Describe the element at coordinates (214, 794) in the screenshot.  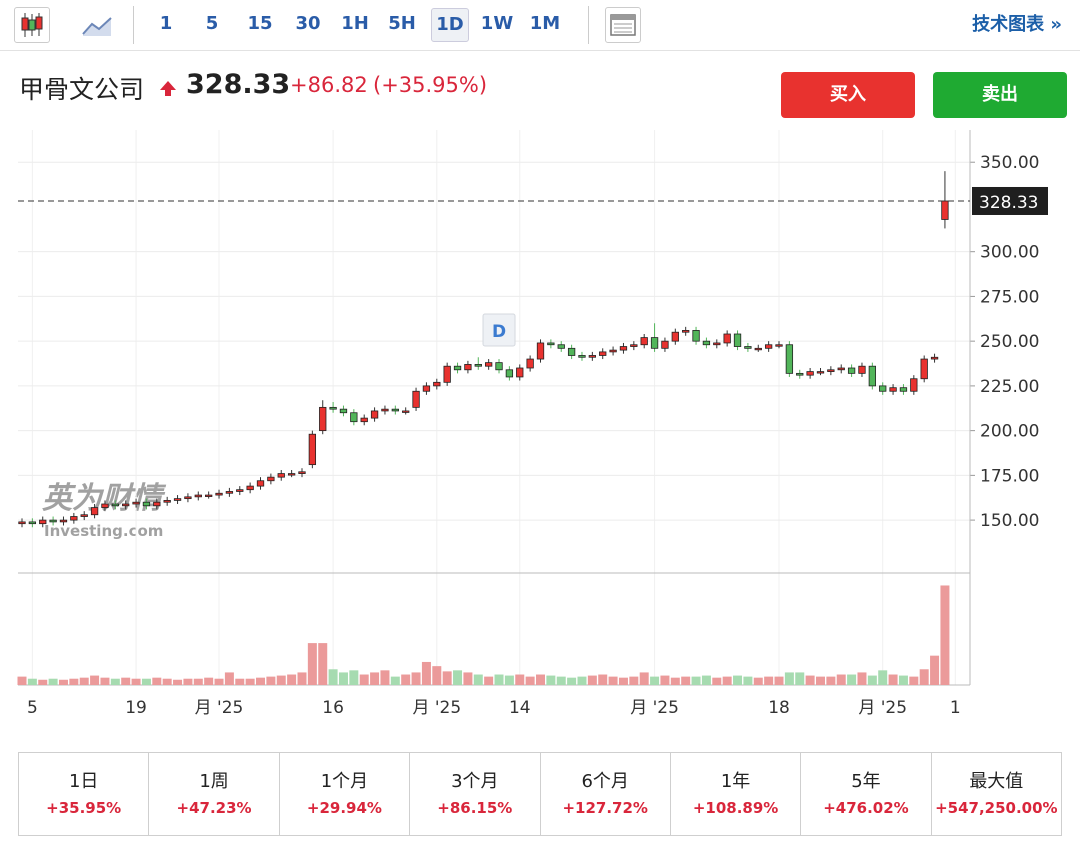
I see `performance-cell: 1周 +47.23%` at that location.